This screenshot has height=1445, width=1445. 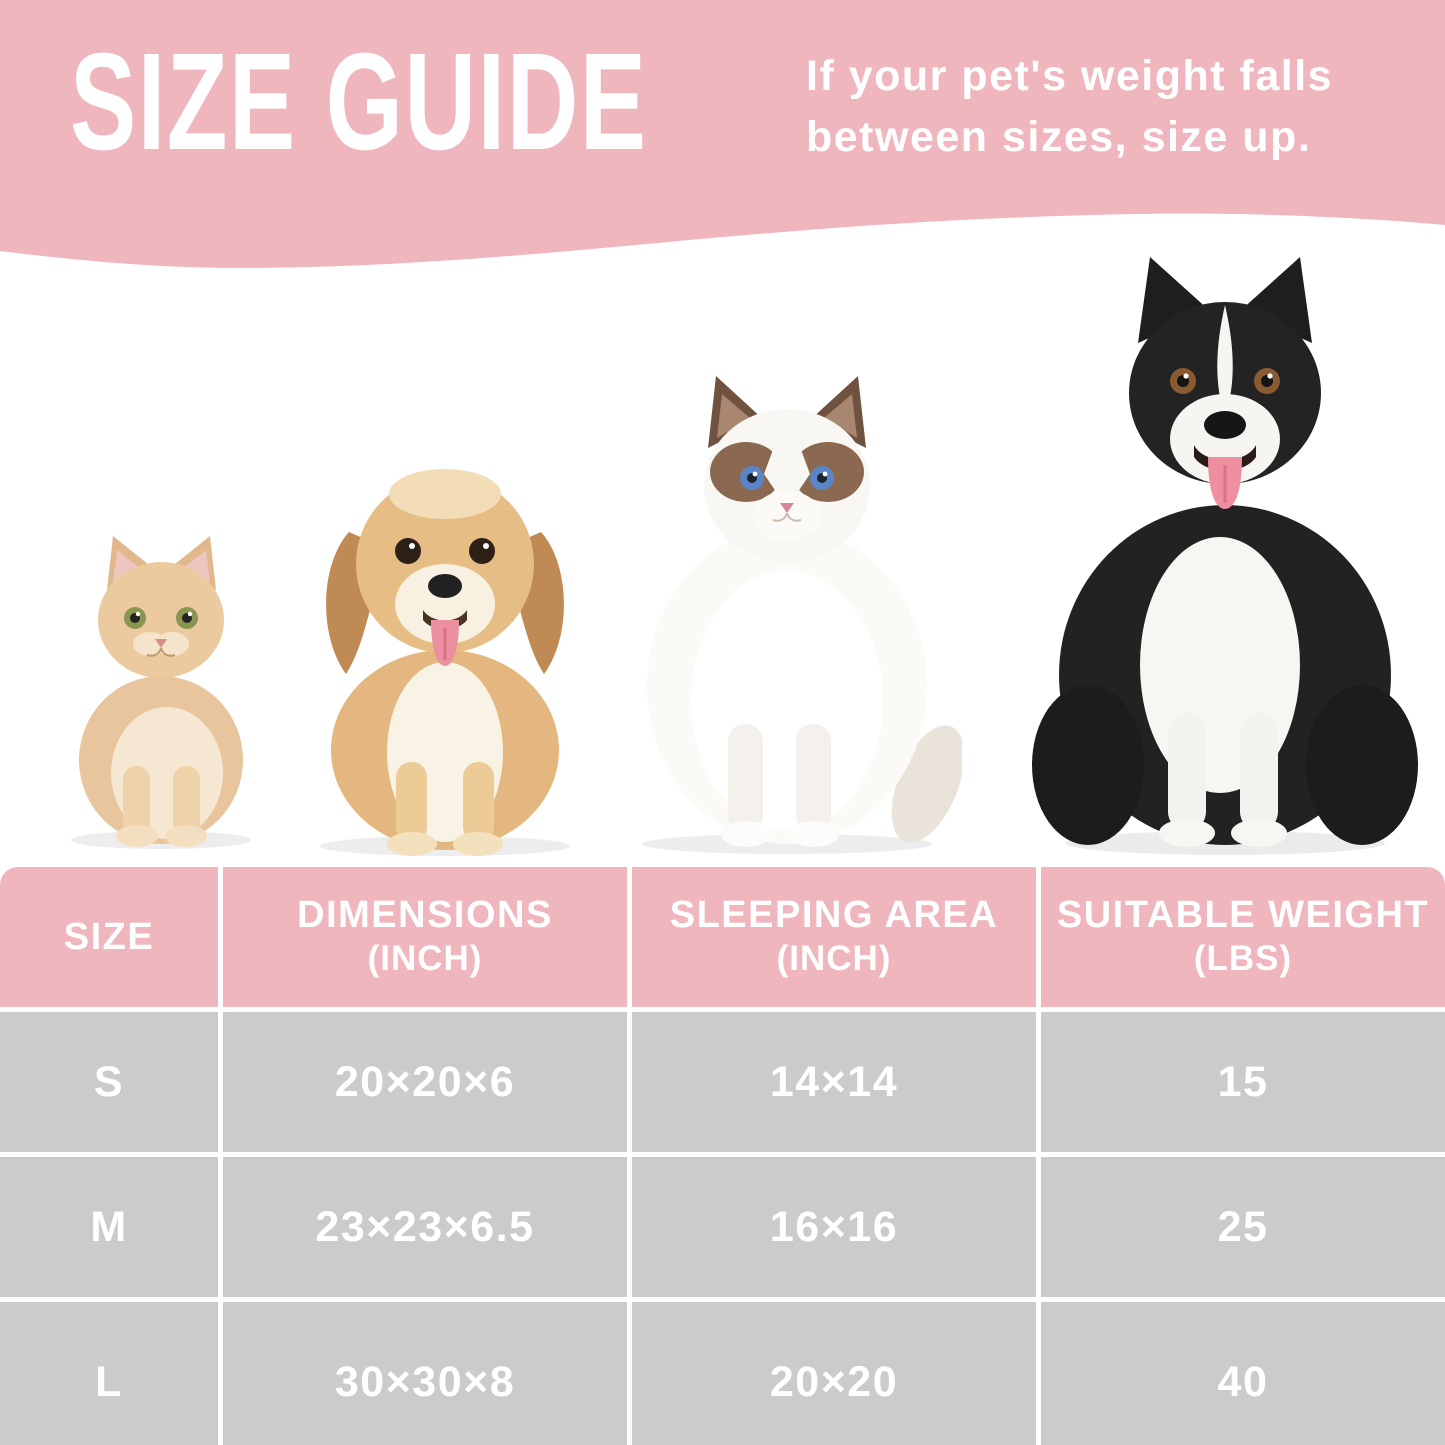 What do you see at coordinates (425, 958) in the screenshot?
I see `col-header-dimensions-unit: (INCH)` at bounding box center [425, 958].